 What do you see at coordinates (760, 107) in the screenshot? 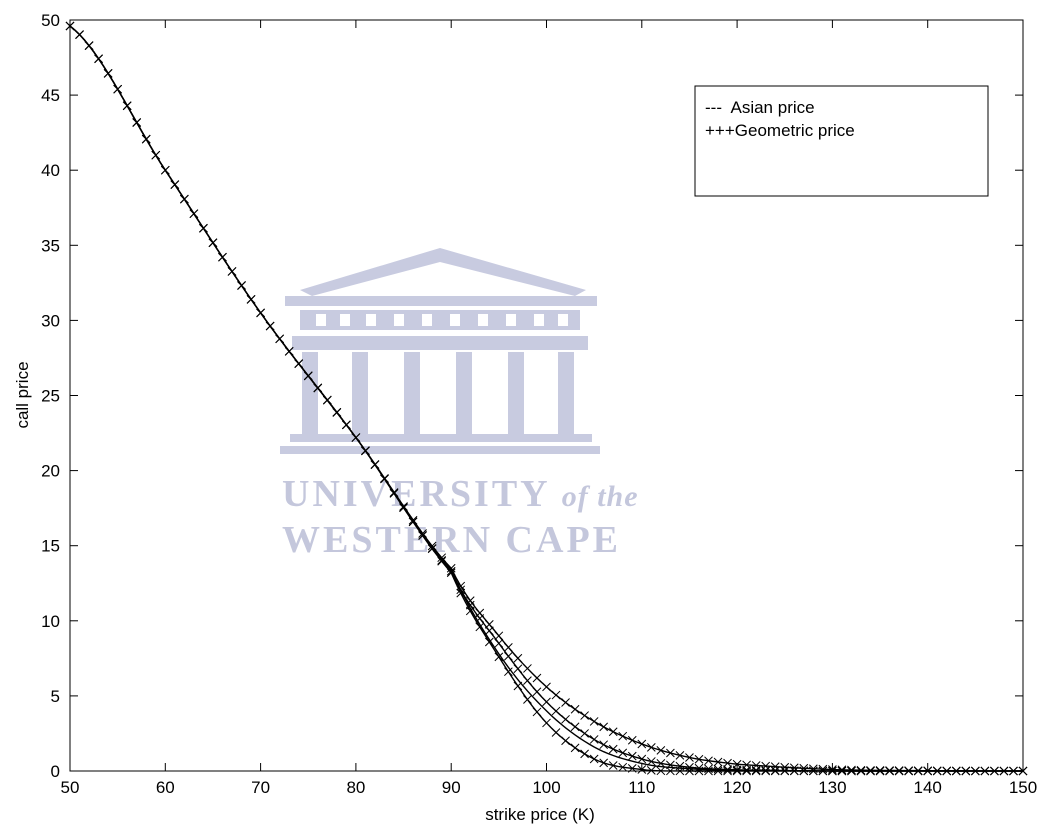
I see `legend-entry-asian: --- Asian price` at bounding box center [760, 107].